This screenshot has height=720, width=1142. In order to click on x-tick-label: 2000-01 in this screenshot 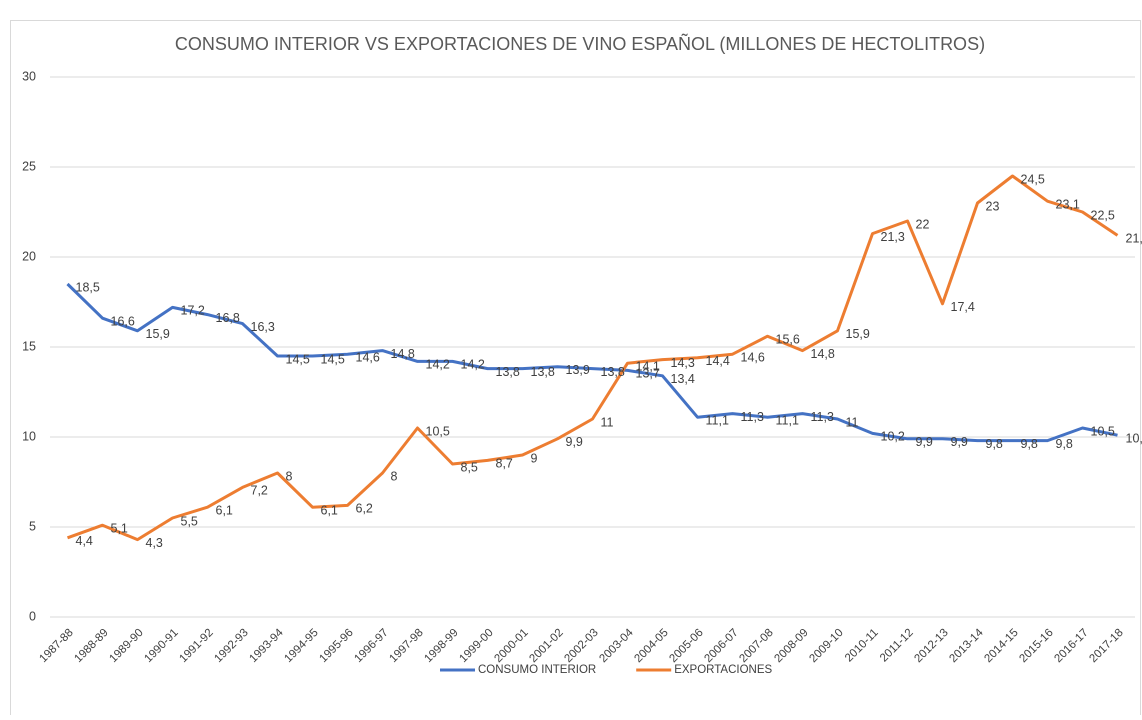, I will do `click(511, 646)`.